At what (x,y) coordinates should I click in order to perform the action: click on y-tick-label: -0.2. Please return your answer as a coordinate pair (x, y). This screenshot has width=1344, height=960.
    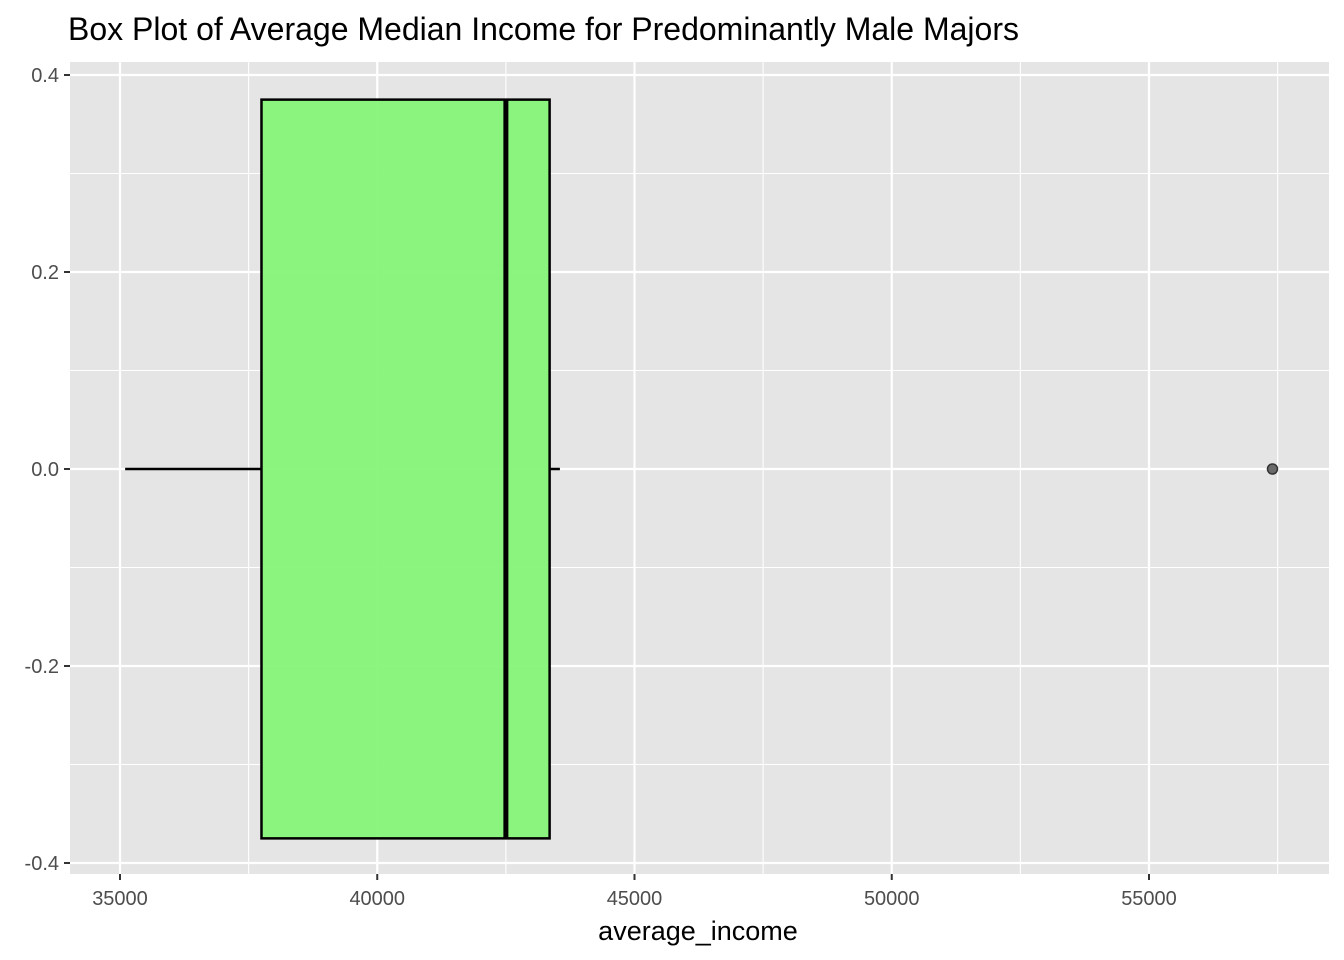
    Looking at the image, I should click on (42, 667).